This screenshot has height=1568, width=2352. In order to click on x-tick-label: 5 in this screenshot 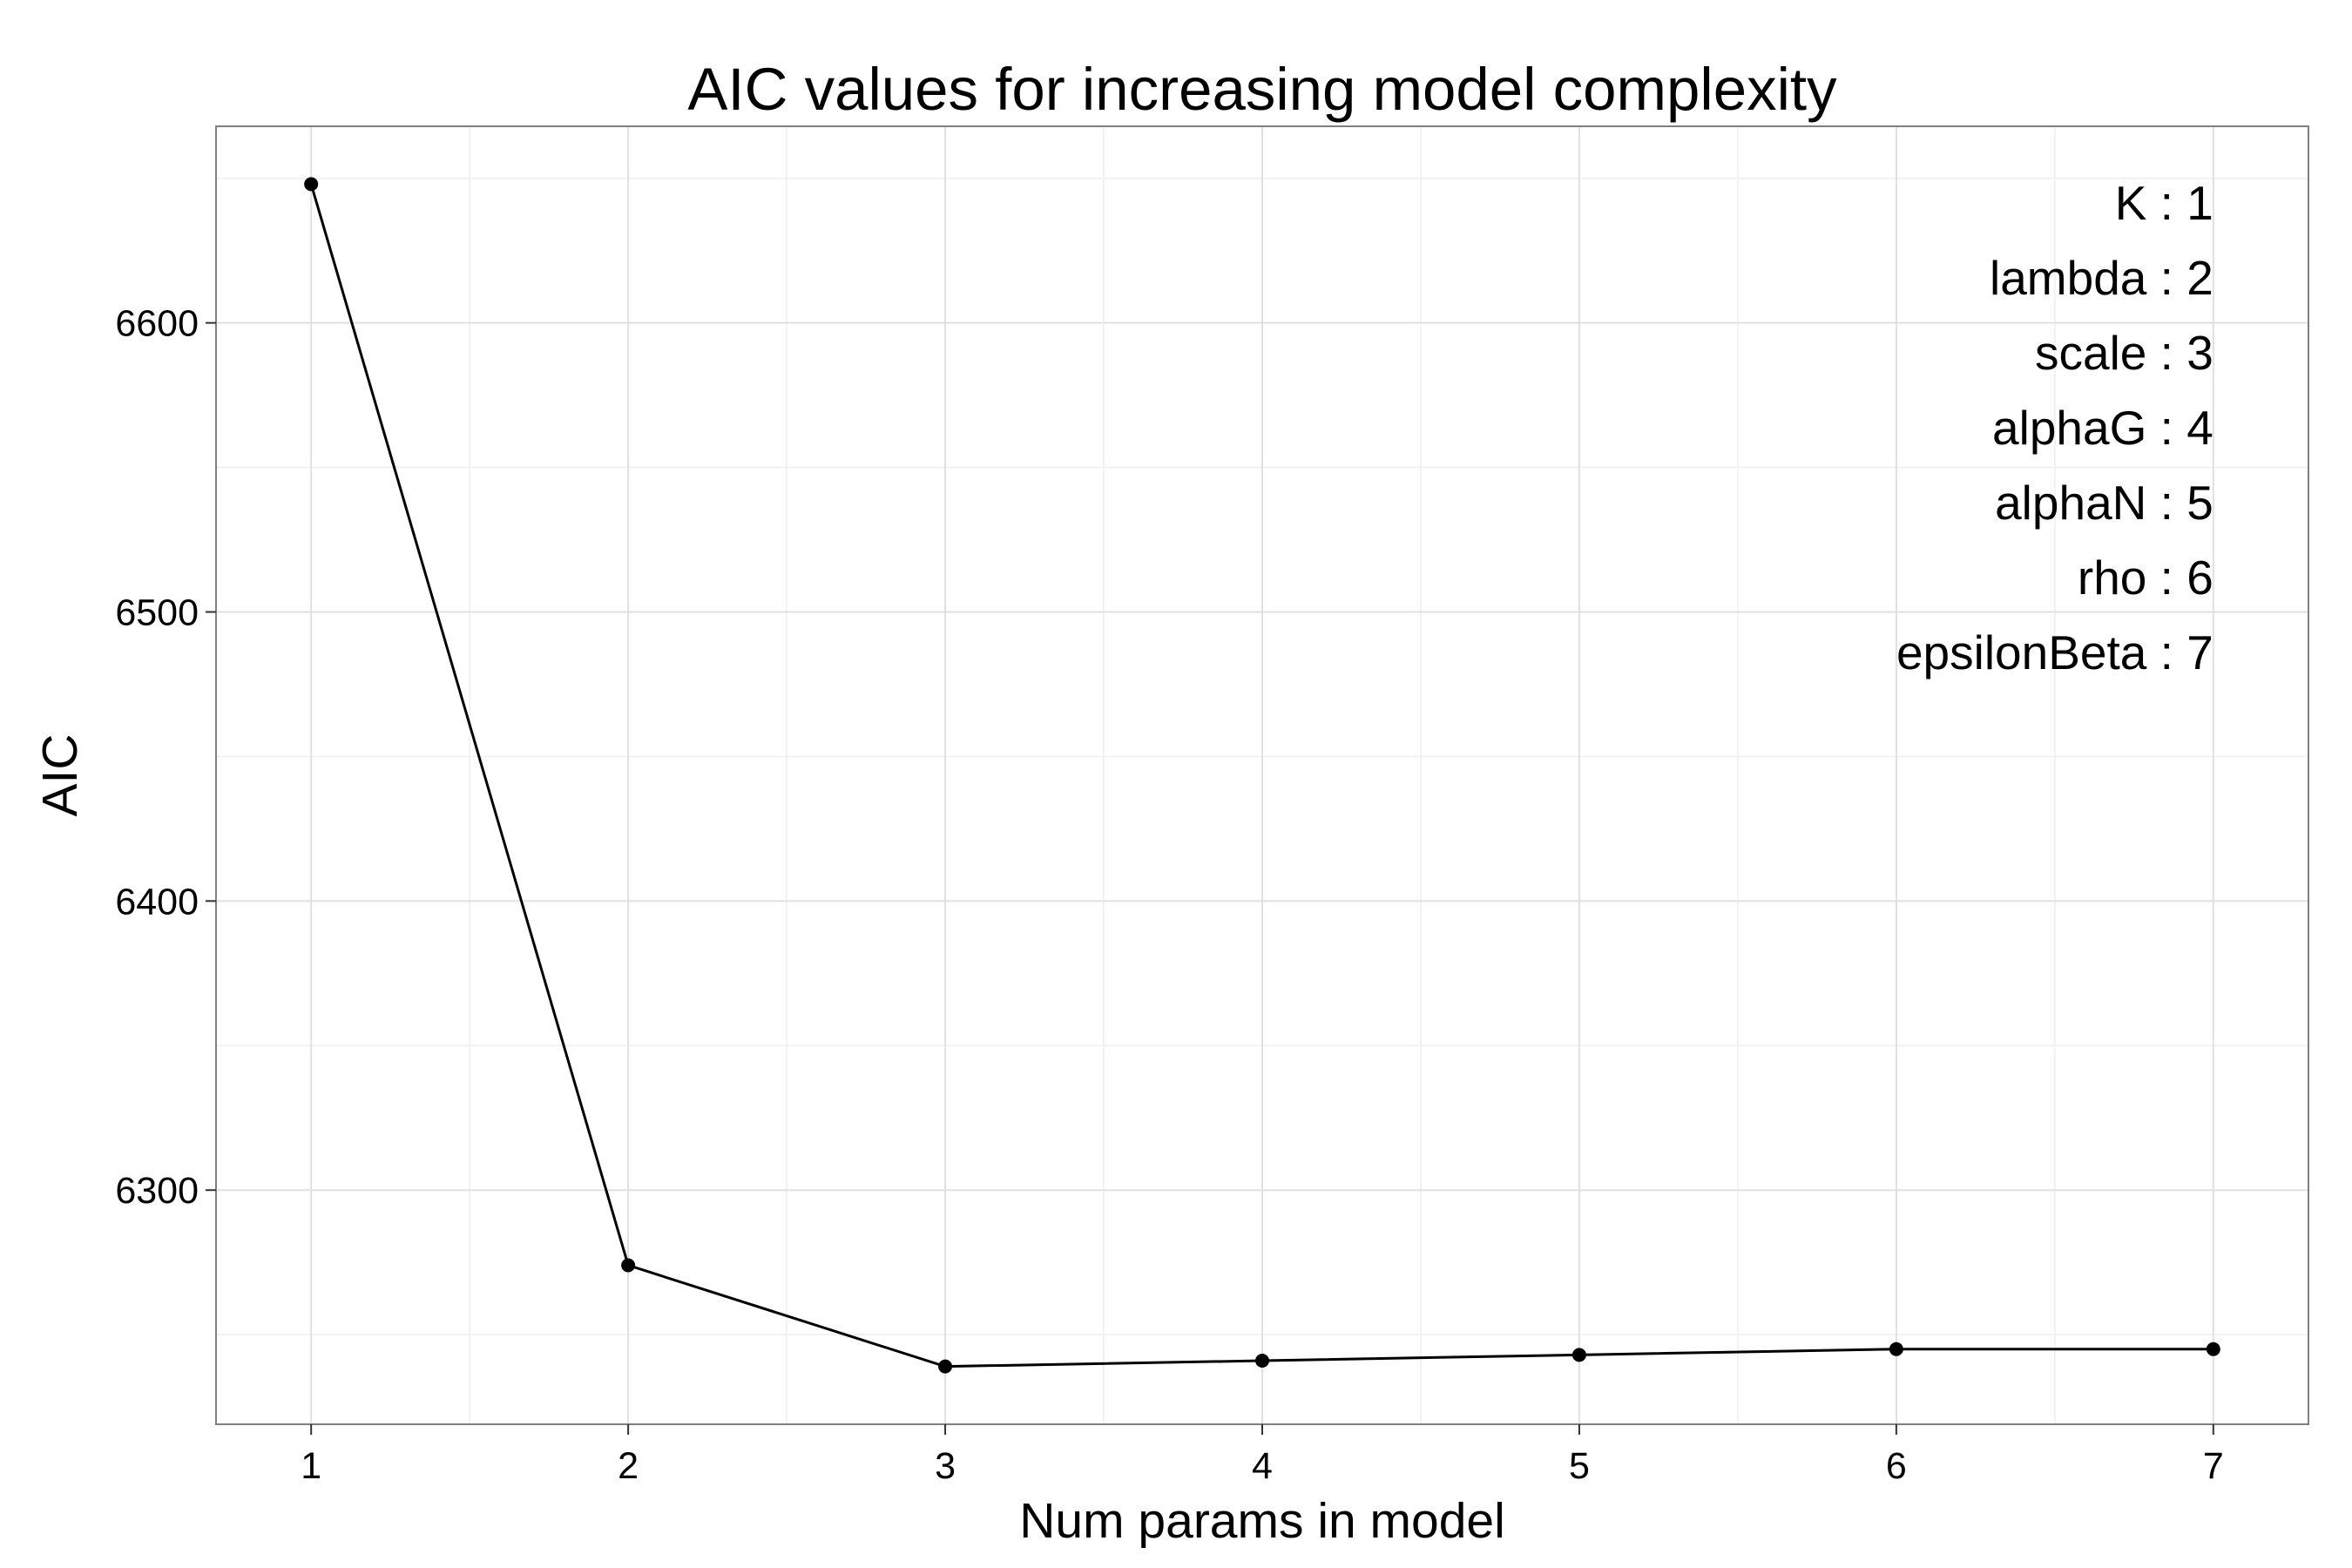, I will do `click(1579, 1466)`.